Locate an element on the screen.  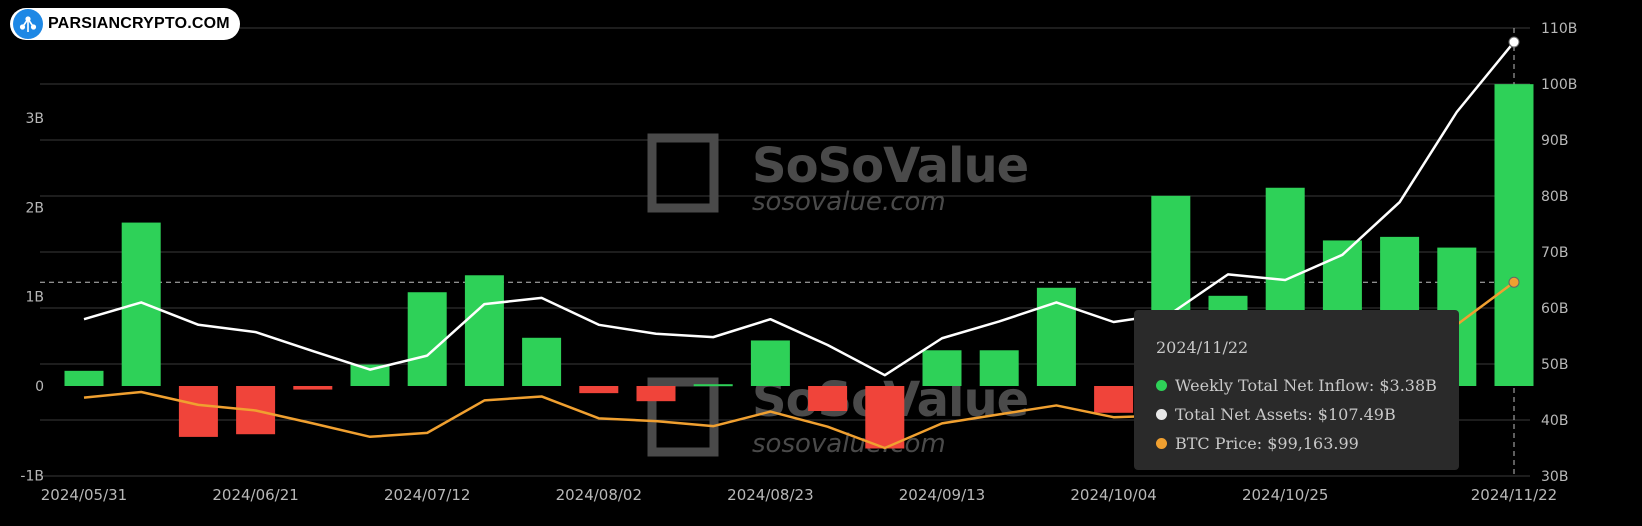
right-tick-label: 60B is located at coordinates (1554, 309).